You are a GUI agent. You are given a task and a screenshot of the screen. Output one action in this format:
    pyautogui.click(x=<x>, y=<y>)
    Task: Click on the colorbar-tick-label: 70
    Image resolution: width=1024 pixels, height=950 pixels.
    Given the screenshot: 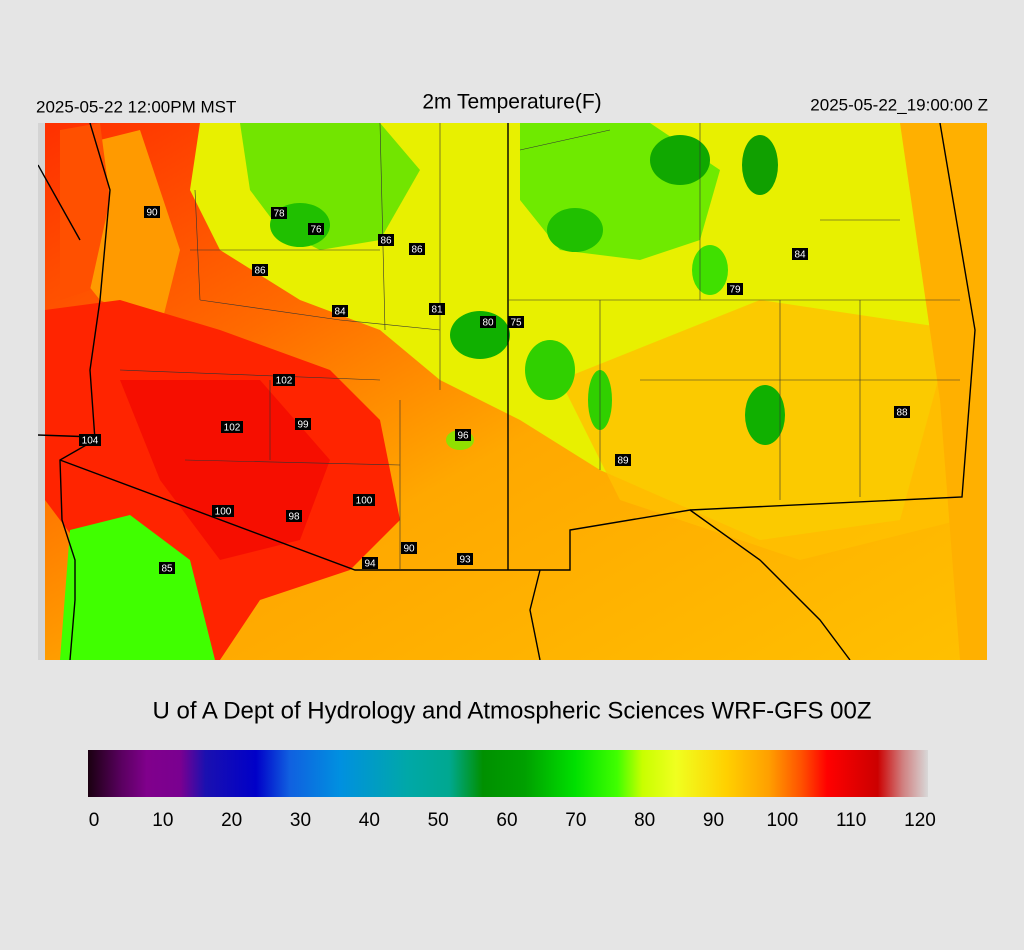 What is the action you would take?
    pyautogui.click(x=575, y=820)
    